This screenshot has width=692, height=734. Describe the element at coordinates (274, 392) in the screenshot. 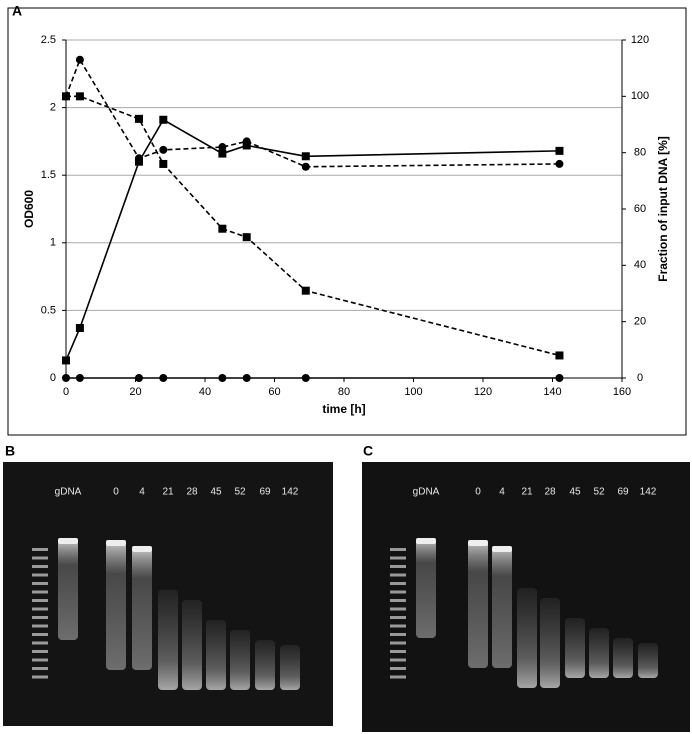

I see `x-tick-label: 60` at that location.